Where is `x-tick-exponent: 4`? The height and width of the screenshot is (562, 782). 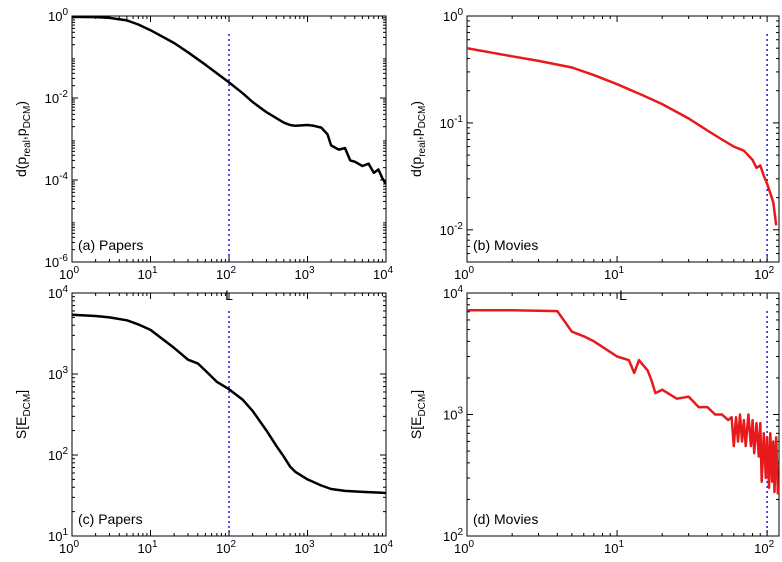 x-tick-exponent: 4 is located at coordinates (390, 270).